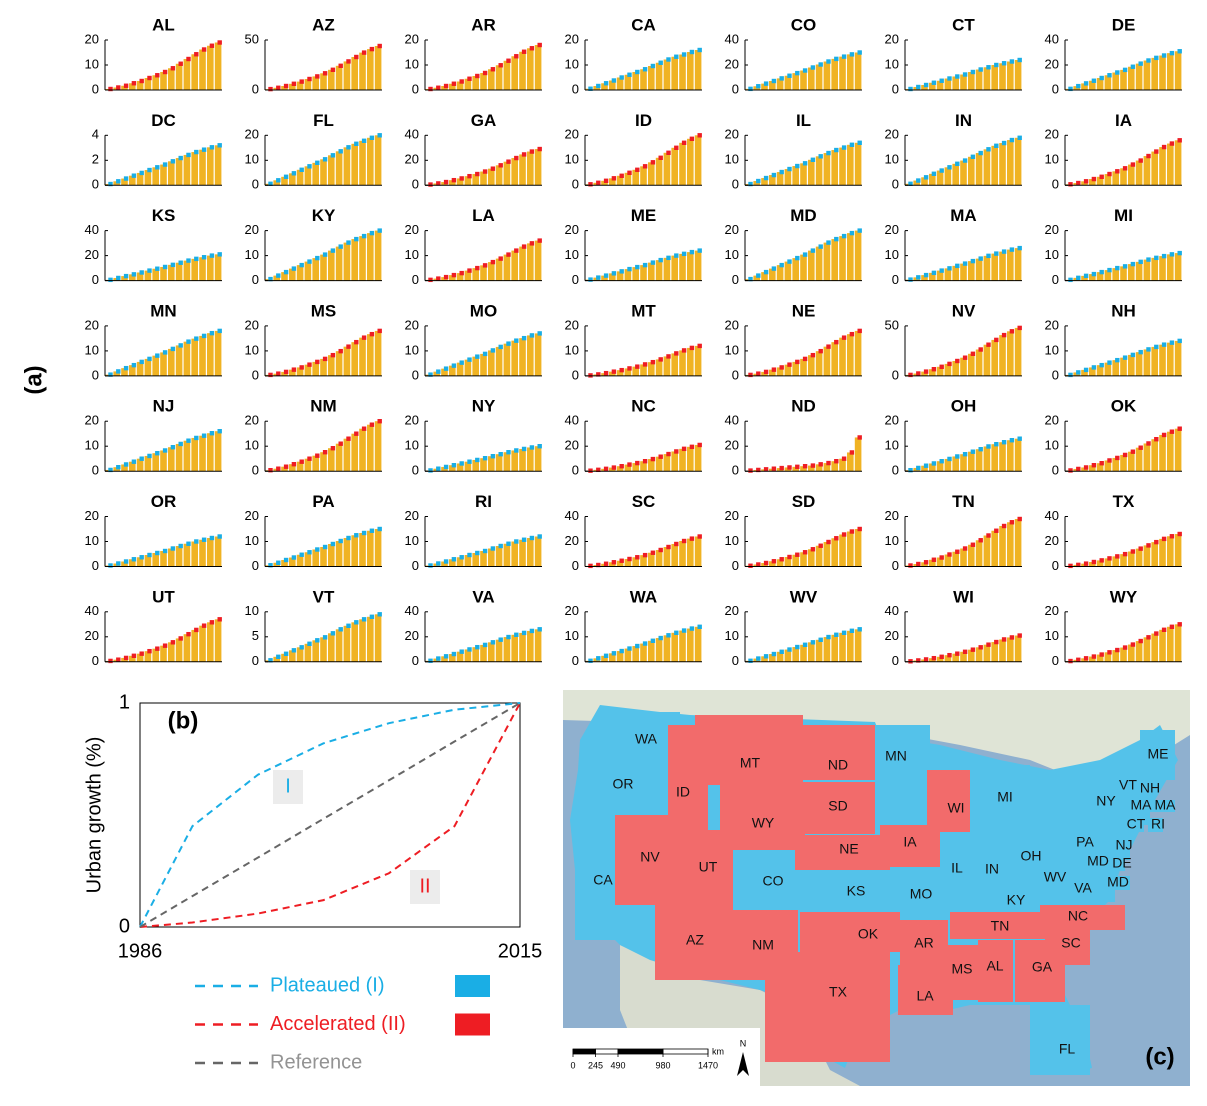 This screenshot has width=1207, height=1106. Describe the element at coordinates (163, 24) in the screenshot. I see `panel-title: AL` at that location.